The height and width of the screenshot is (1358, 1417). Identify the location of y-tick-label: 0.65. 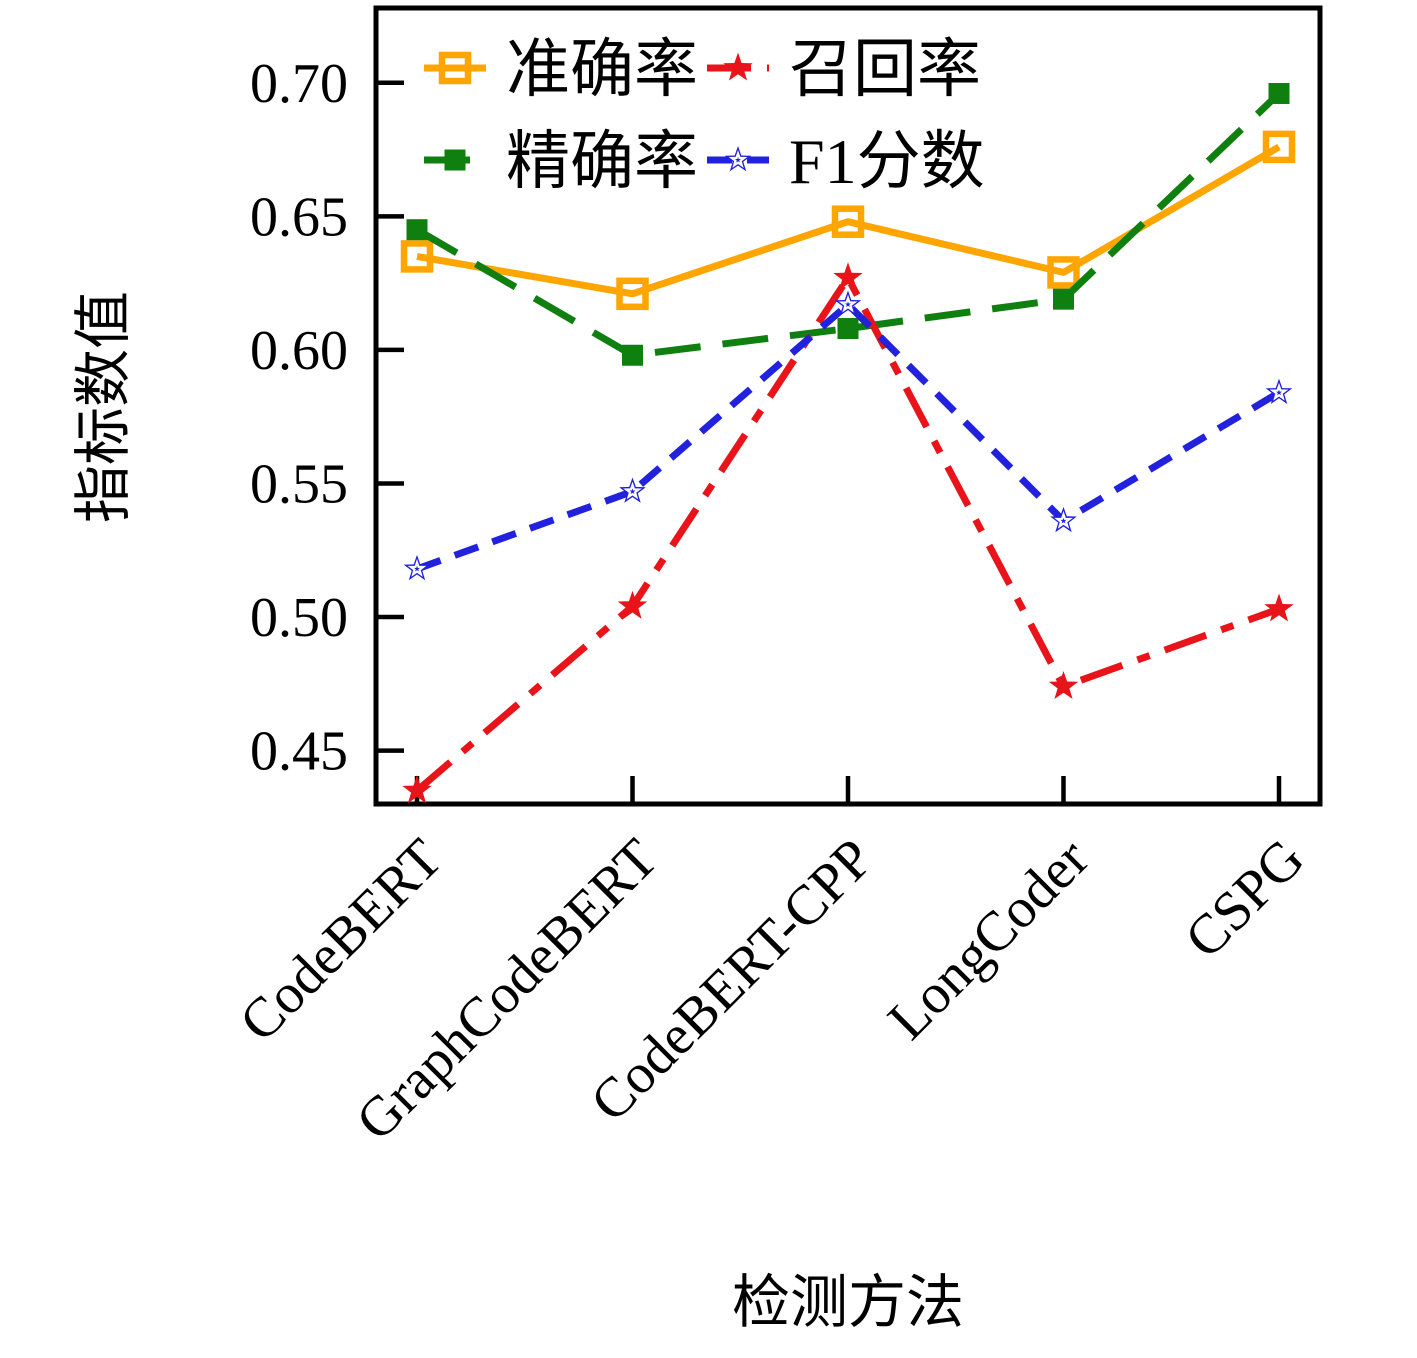
(299, 217).